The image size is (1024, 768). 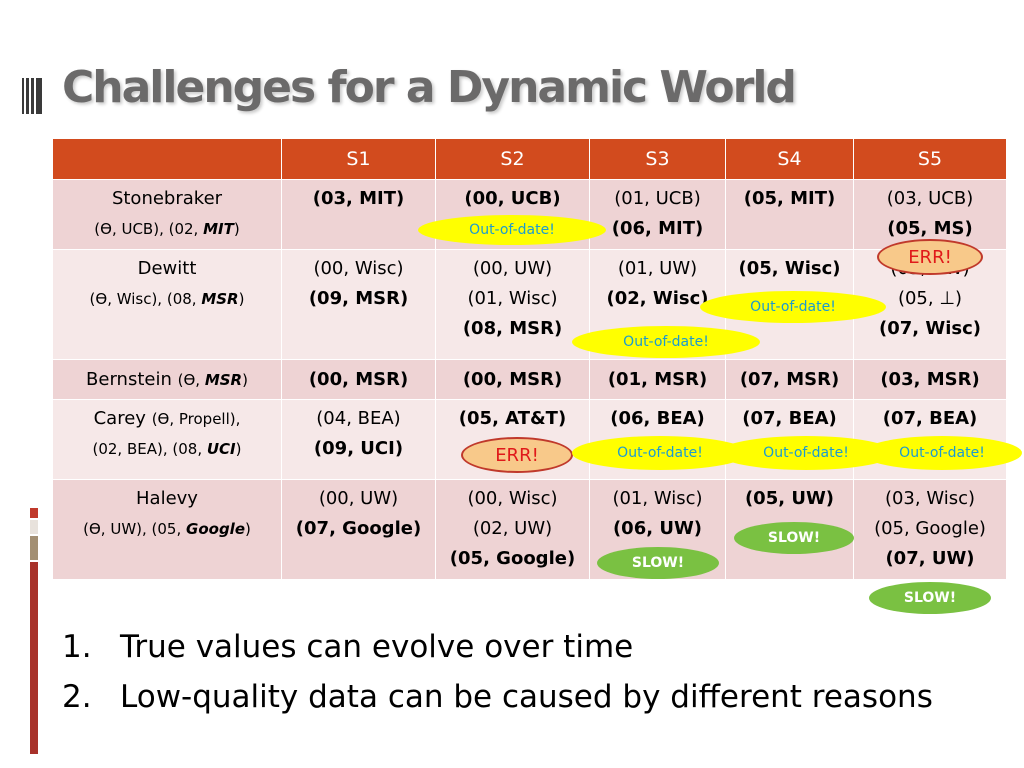 I want to click on header-corner, so click(x=167, y=159).